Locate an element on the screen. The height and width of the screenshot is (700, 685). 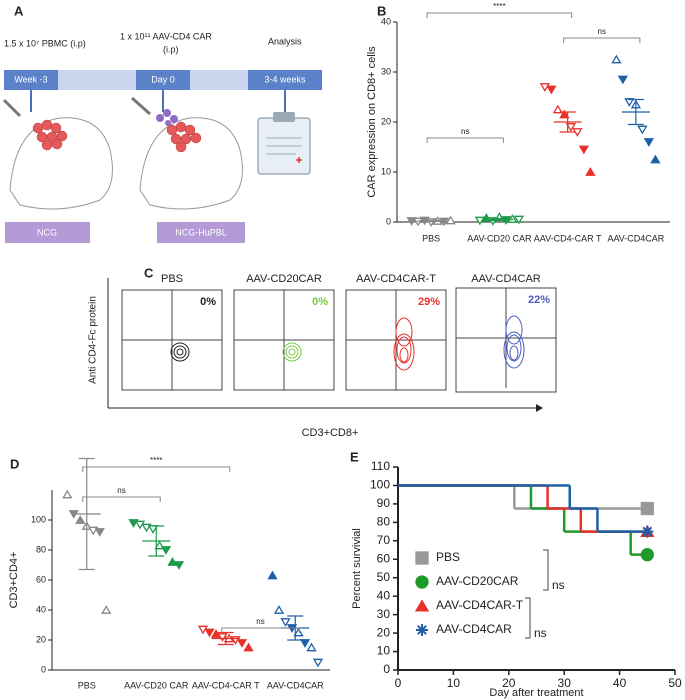
x-tick-label: AAV-CD20 CAR is located at coordinates (156, 685).